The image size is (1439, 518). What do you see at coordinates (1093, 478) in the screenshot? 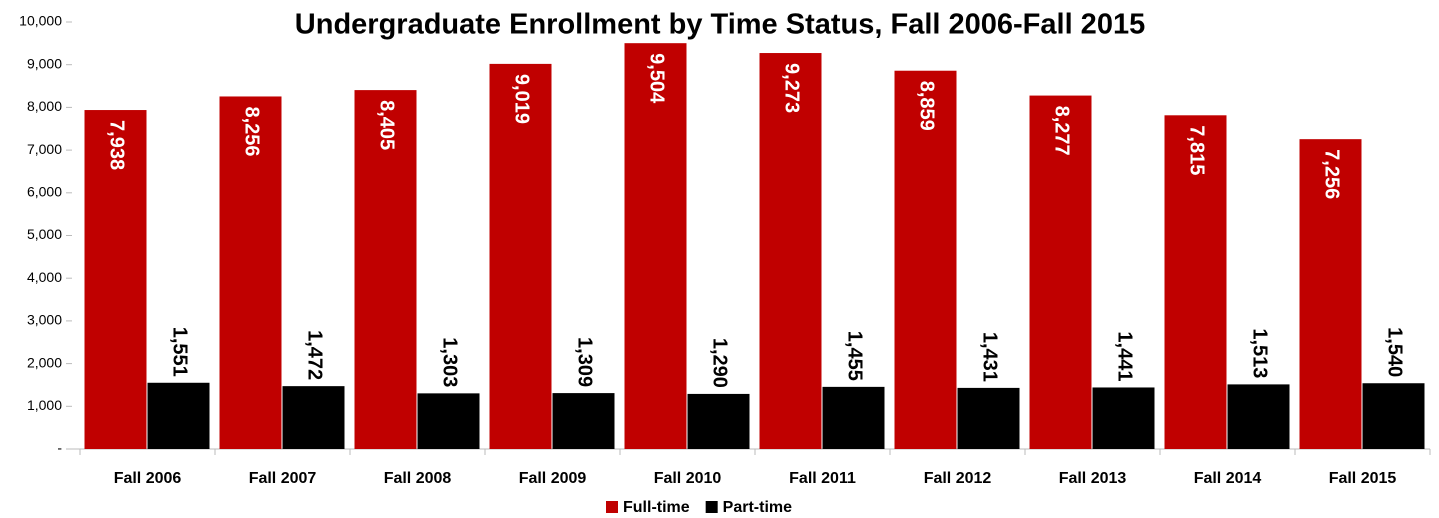
I see `x-tick-label: Fall 2013` at bounding box center [1093, 478].